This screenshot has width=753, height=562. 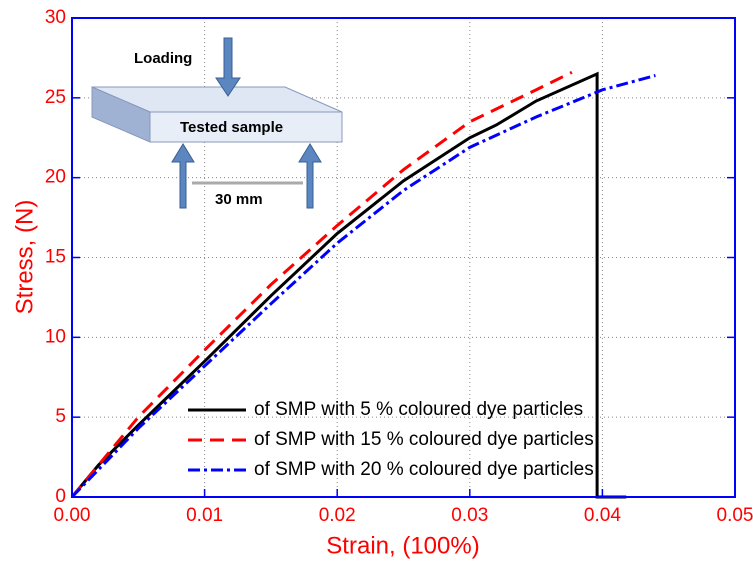 I want to click on x-axis-label: Strain, (100%), so click(x=402, y=545).